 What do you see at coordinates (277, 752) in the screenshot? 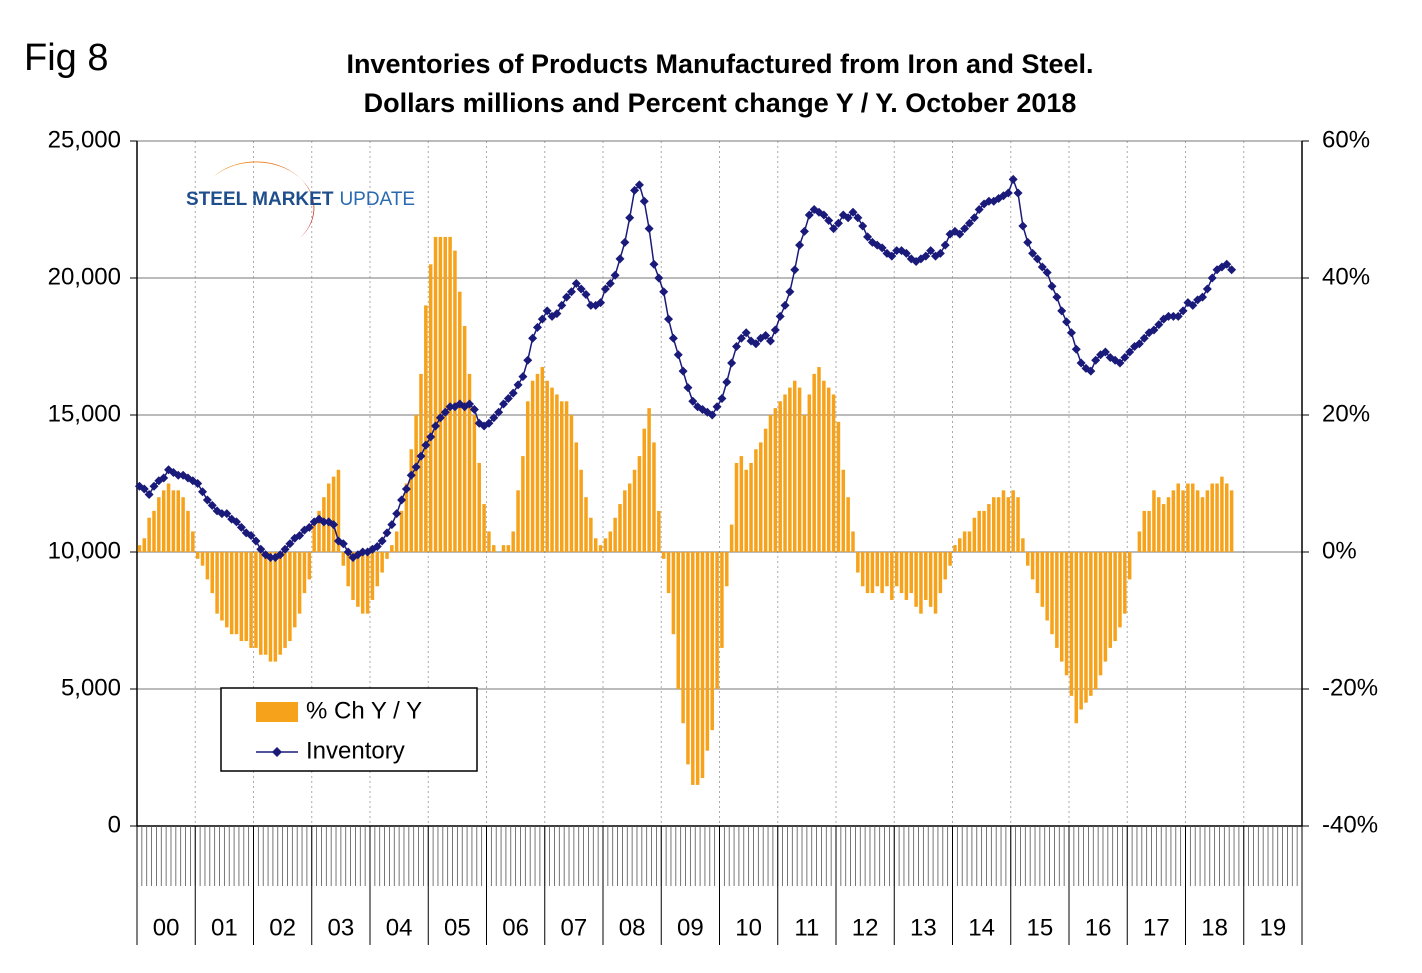
I see `legend-marker` at bounding box center [277, 752].